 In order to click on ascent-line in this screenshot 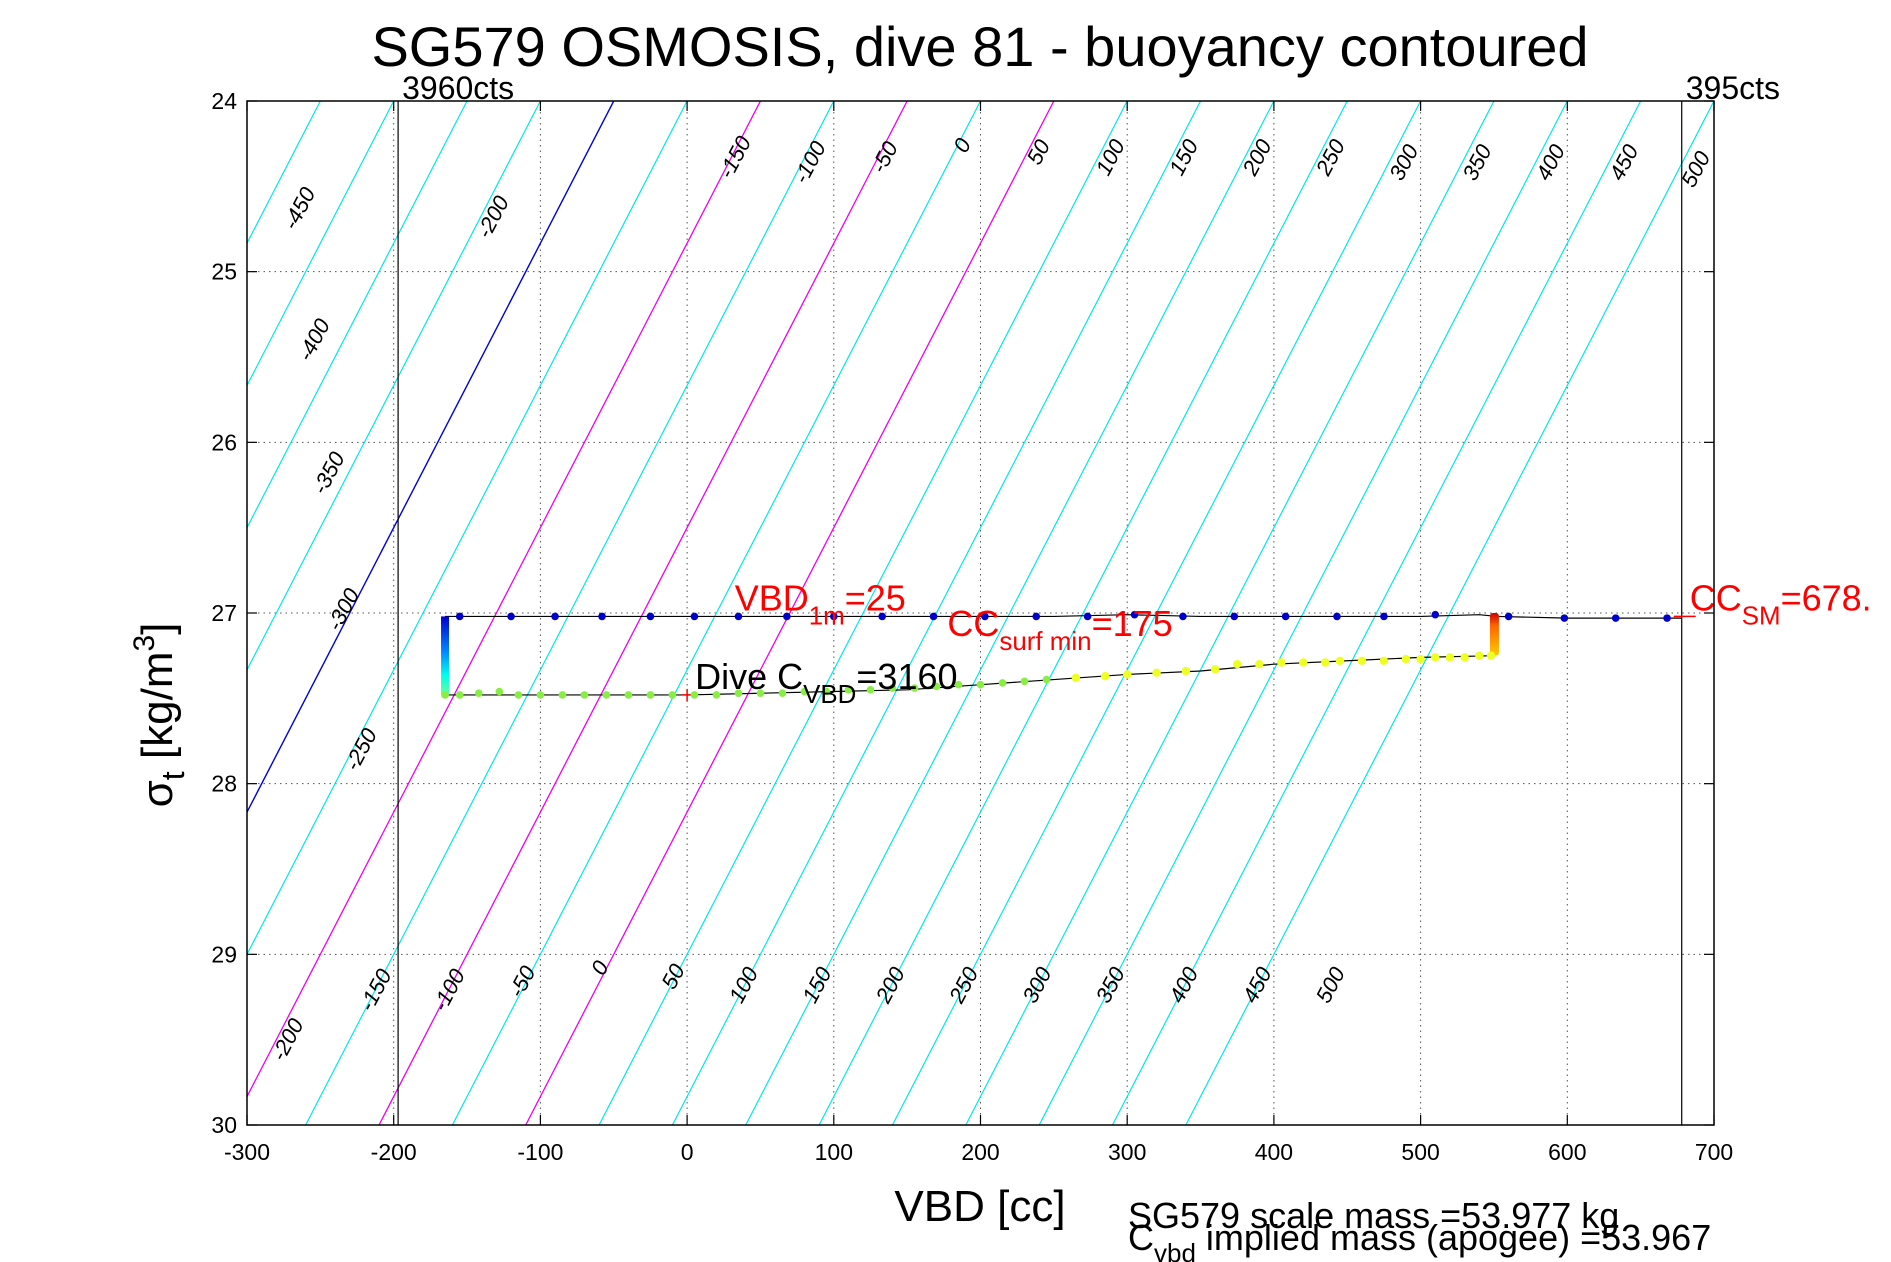, I will do `click(969, 675)`.